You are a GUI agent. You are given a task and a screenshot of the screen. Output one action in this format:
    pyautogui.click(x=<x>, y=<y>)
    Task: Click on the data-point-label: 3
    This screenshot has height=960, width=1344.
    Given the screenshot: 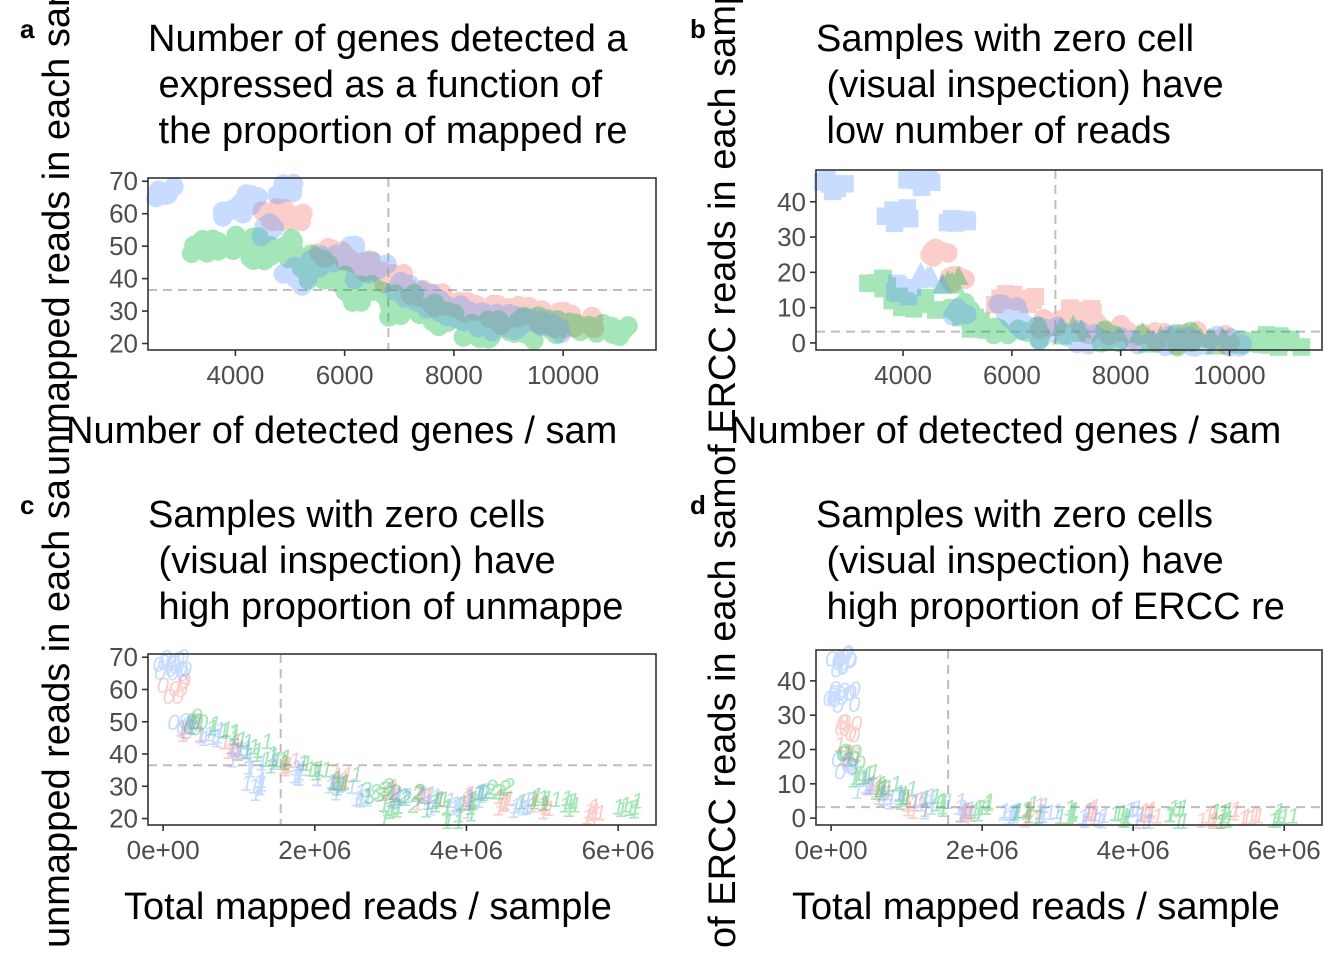 What is the action you would take?
    pyautogui.click(x=369, y=796)
    